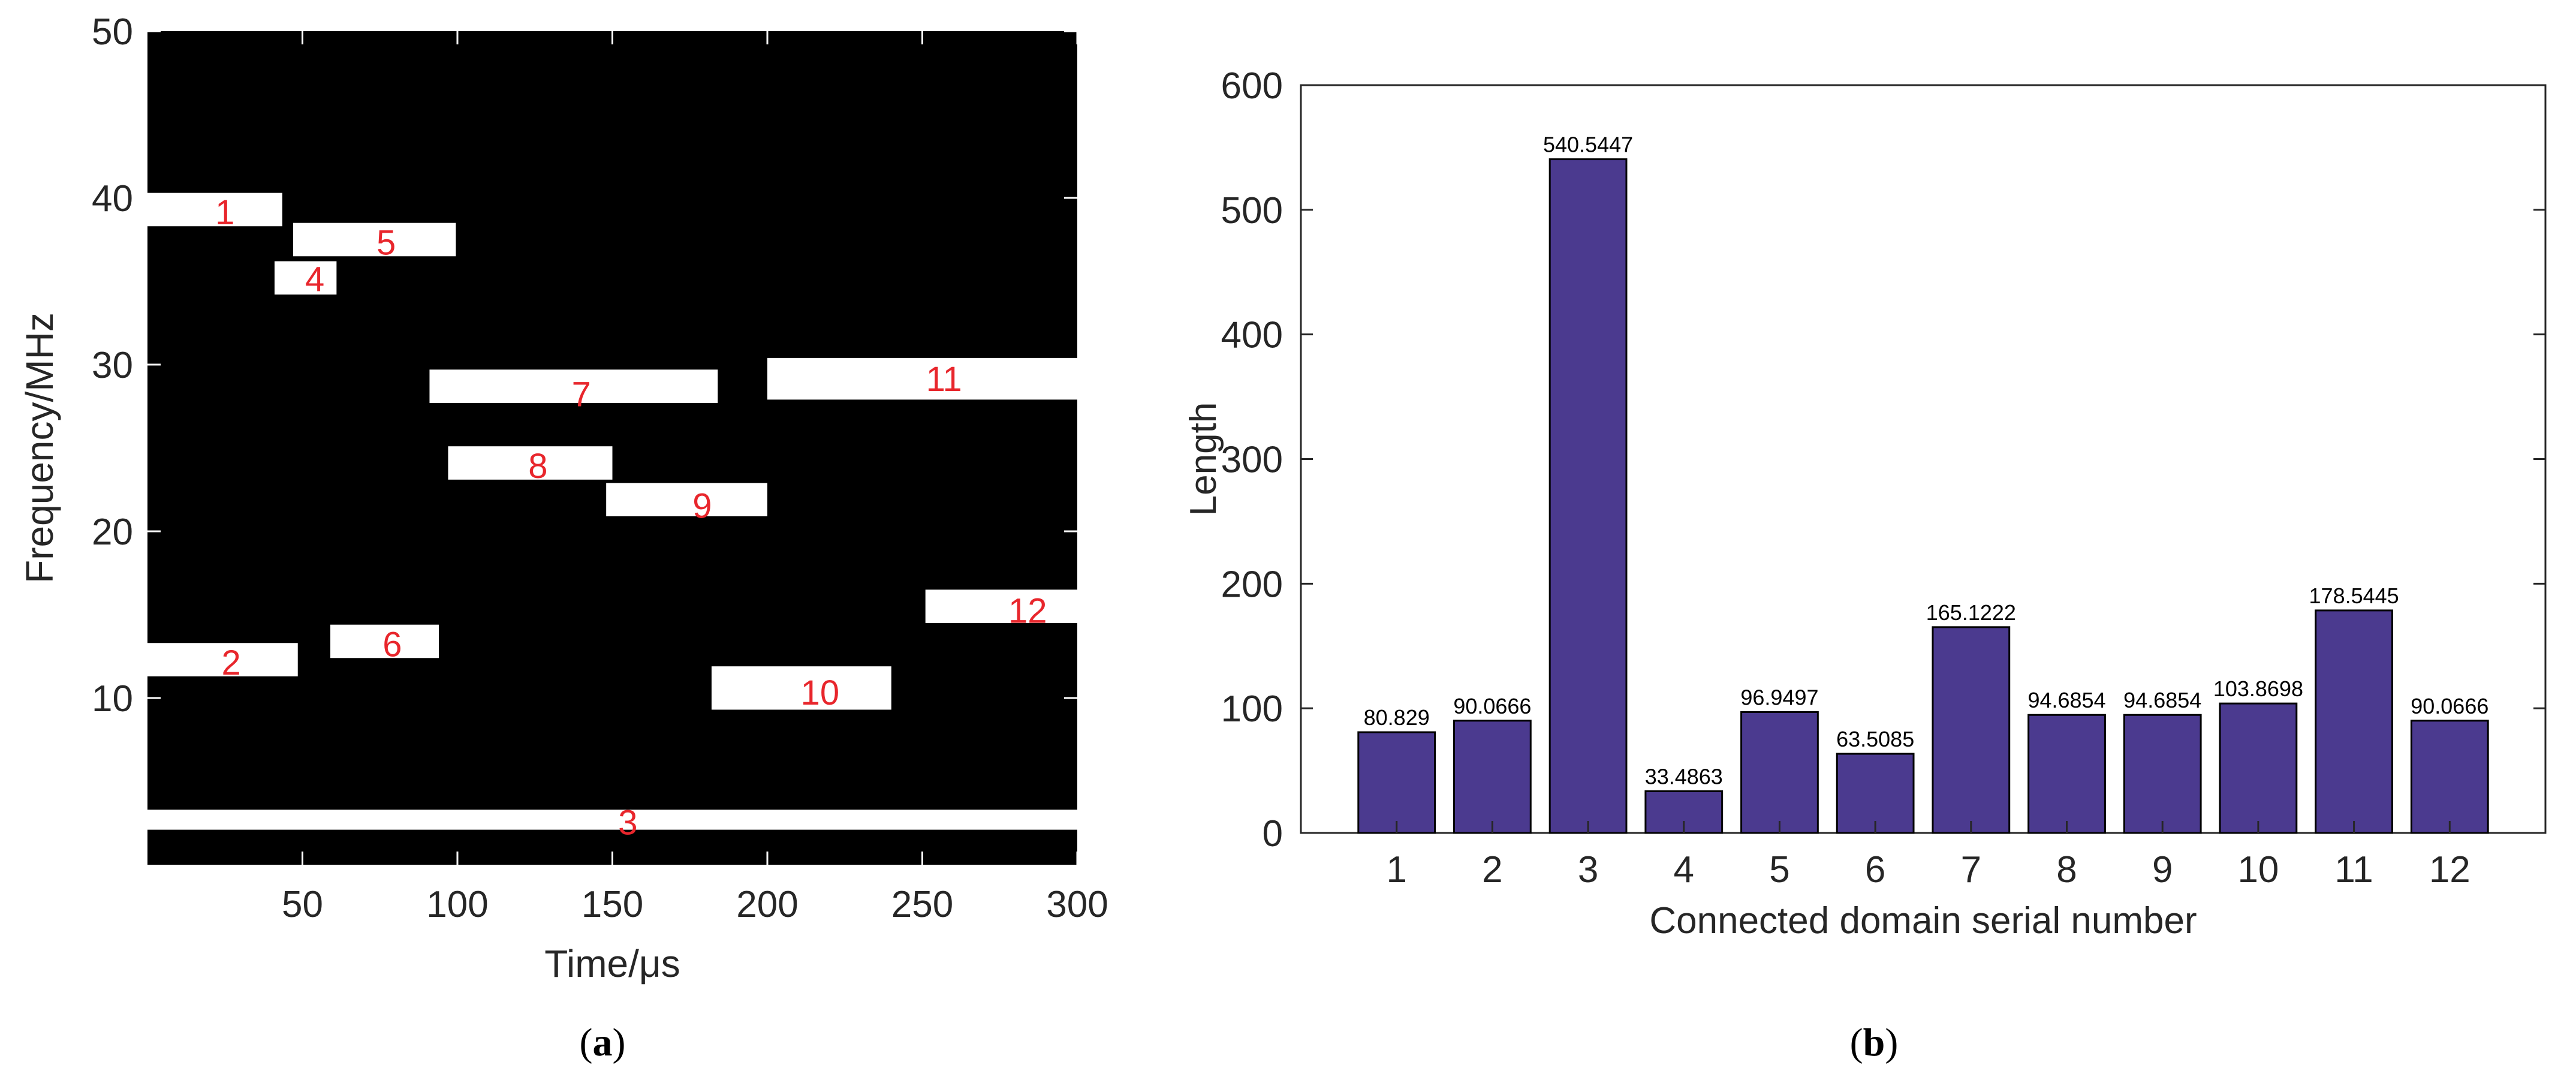  What do you see at coordinates (112, 32) in the screenshot?
I see `y-tick-label: 50` at bounding box center [112, 32].